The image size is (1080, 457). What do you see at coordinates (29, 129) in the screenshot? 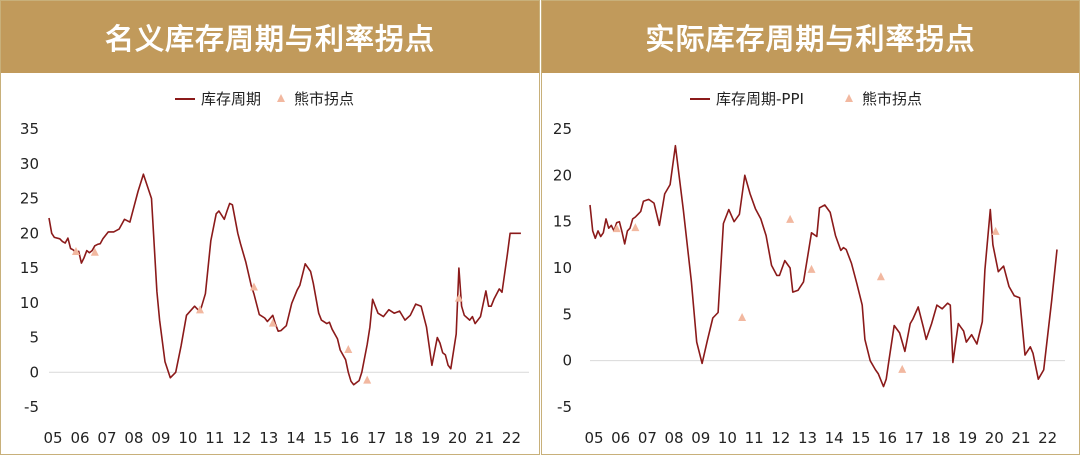
I see `y-tick-label: 35` at bounding box center [29, 129].